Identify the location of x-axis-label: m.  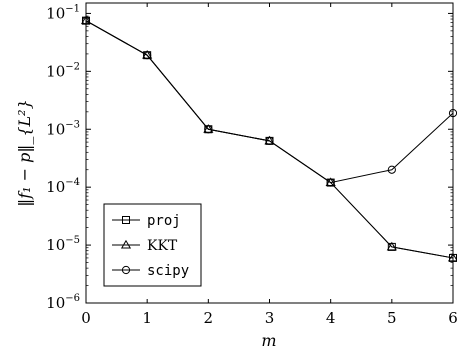
(268, 340).